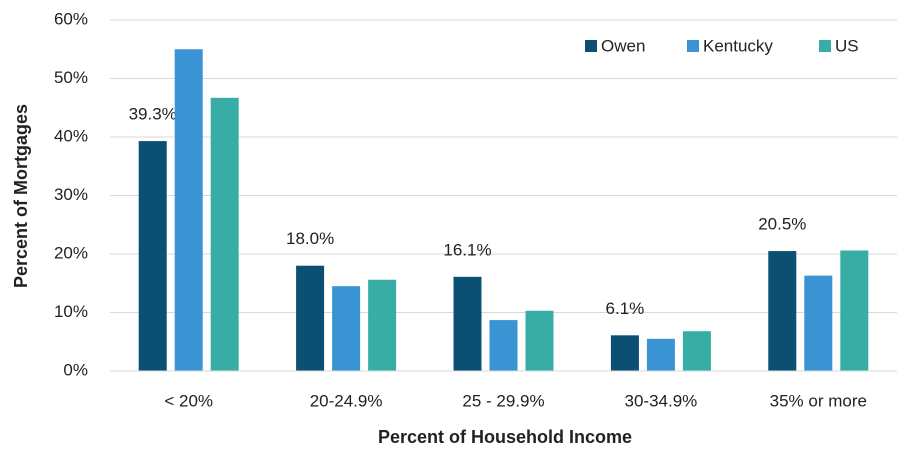  Describe the element at coordinates (467, 249) in the screenshot. I see `data-label: 16.1%` at that location.